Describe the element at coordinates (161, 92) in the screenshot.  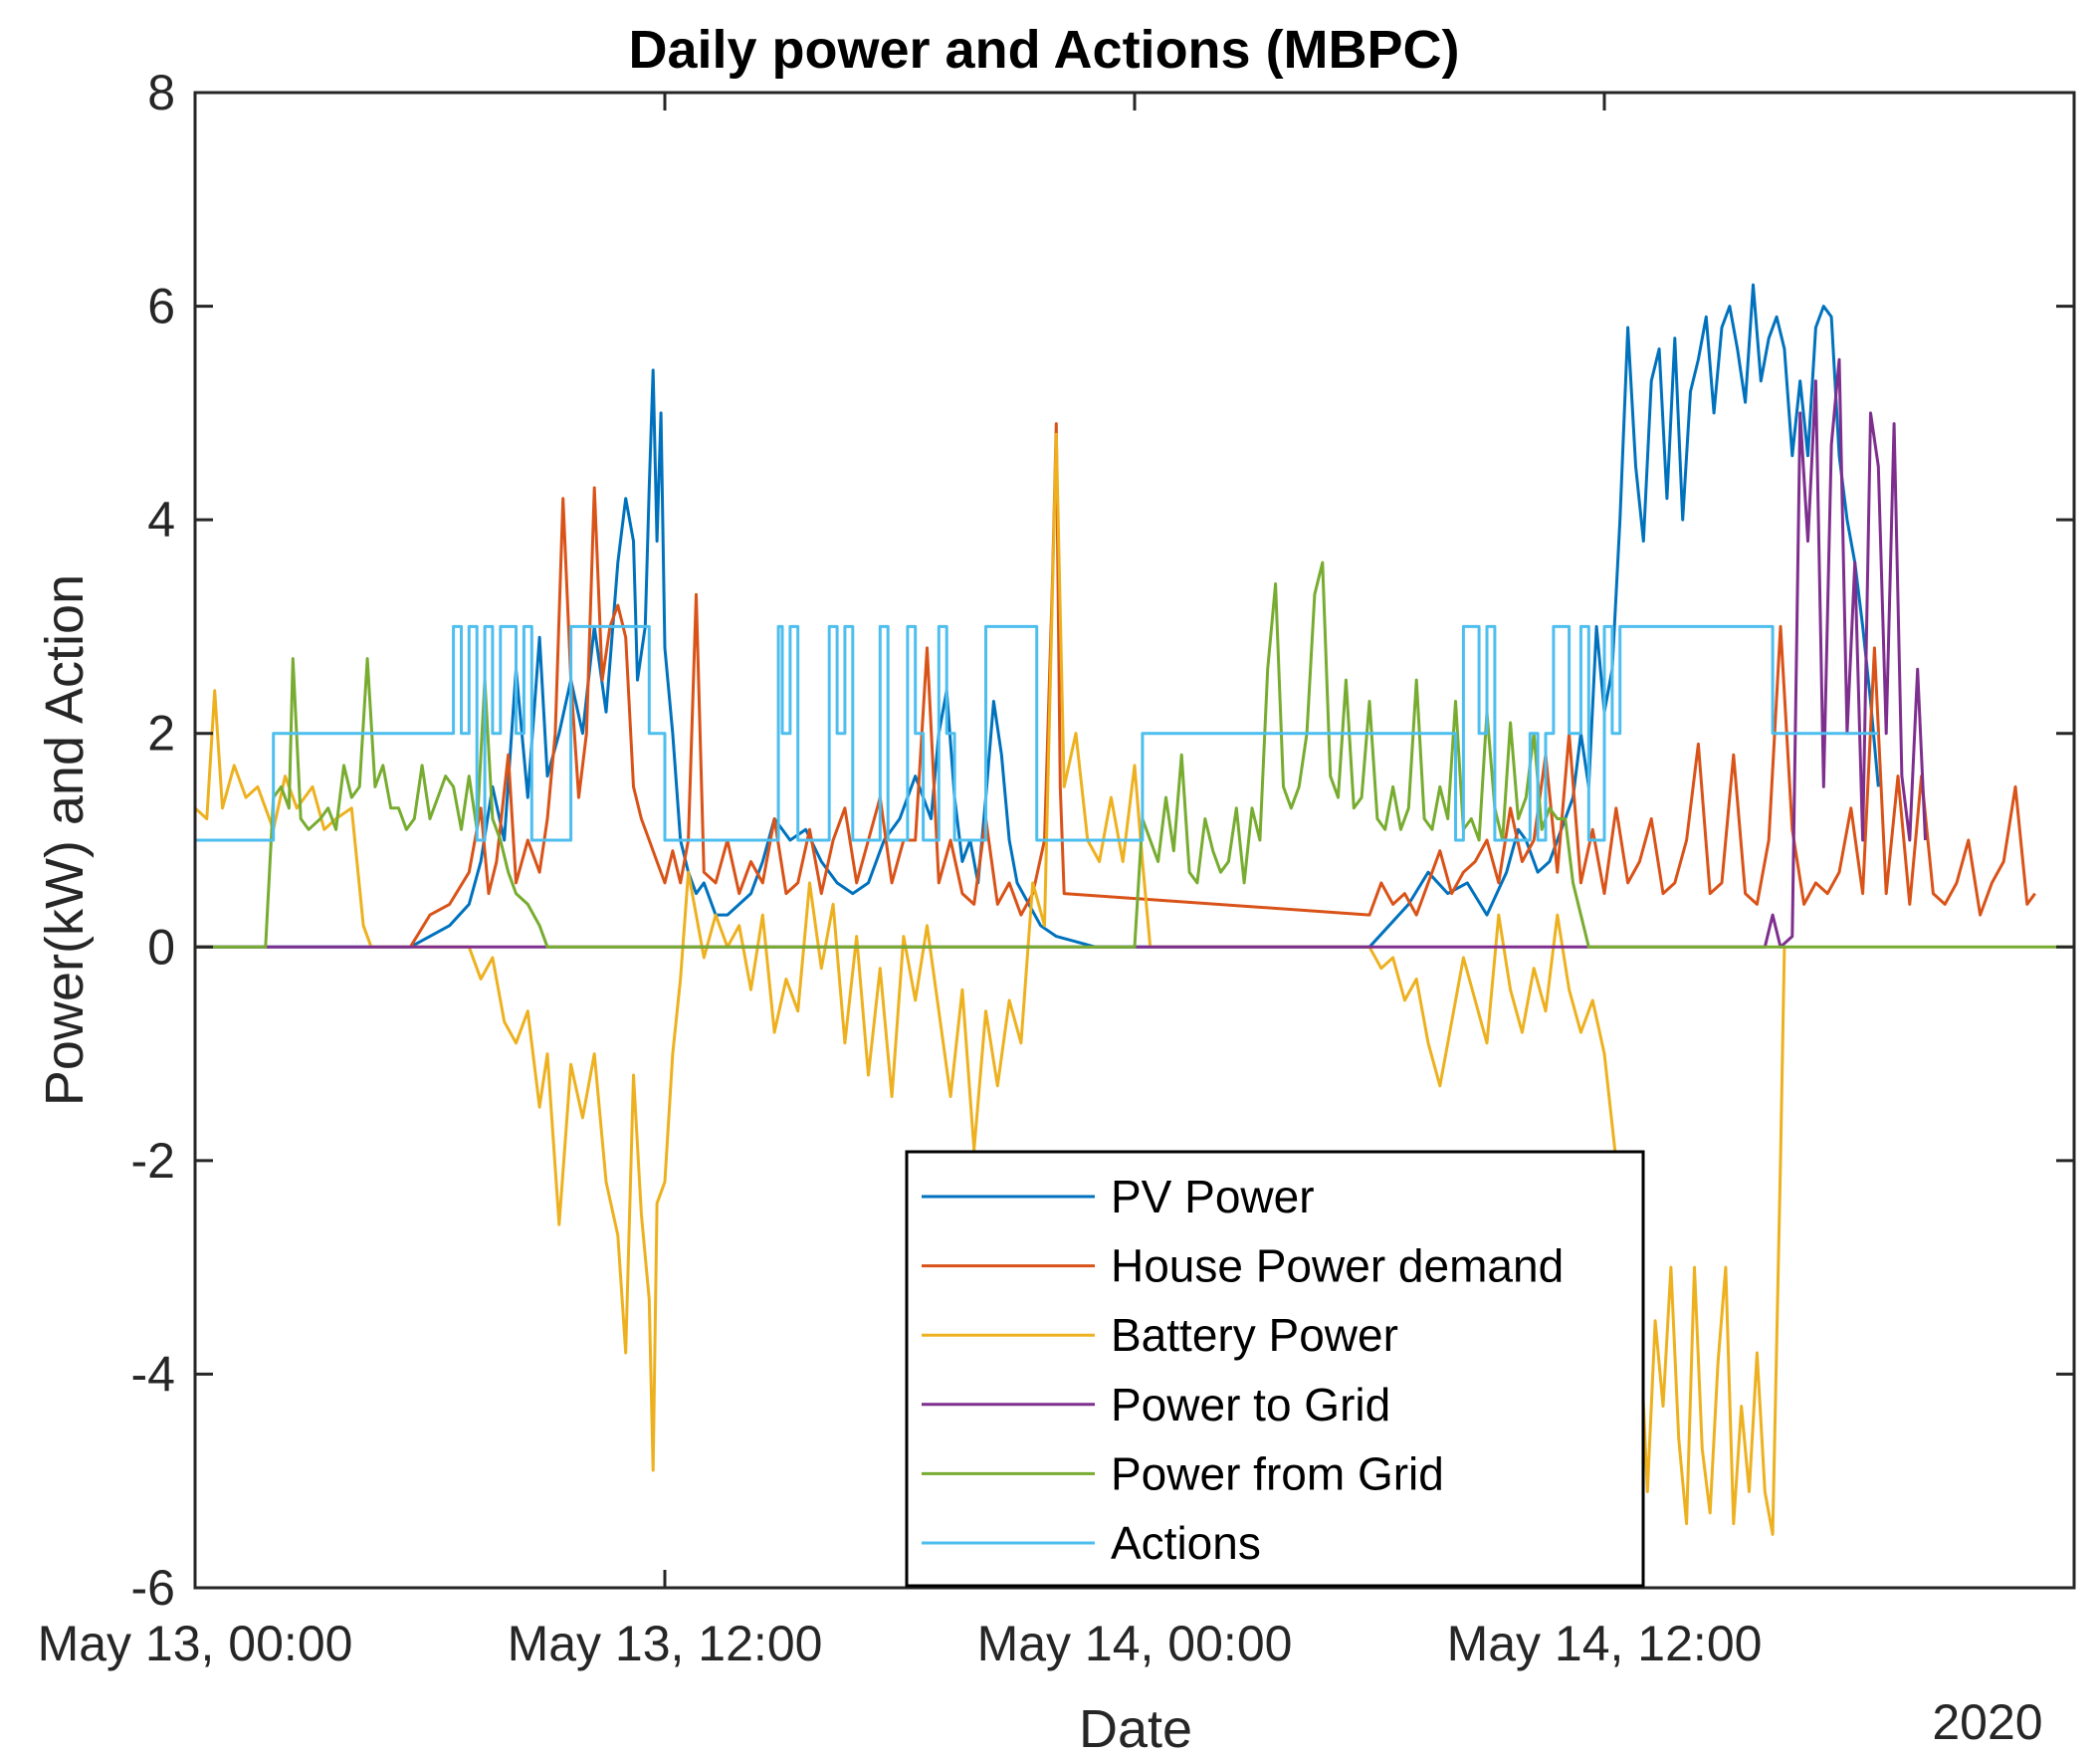
I see `y-tick-label: 8` at that location.